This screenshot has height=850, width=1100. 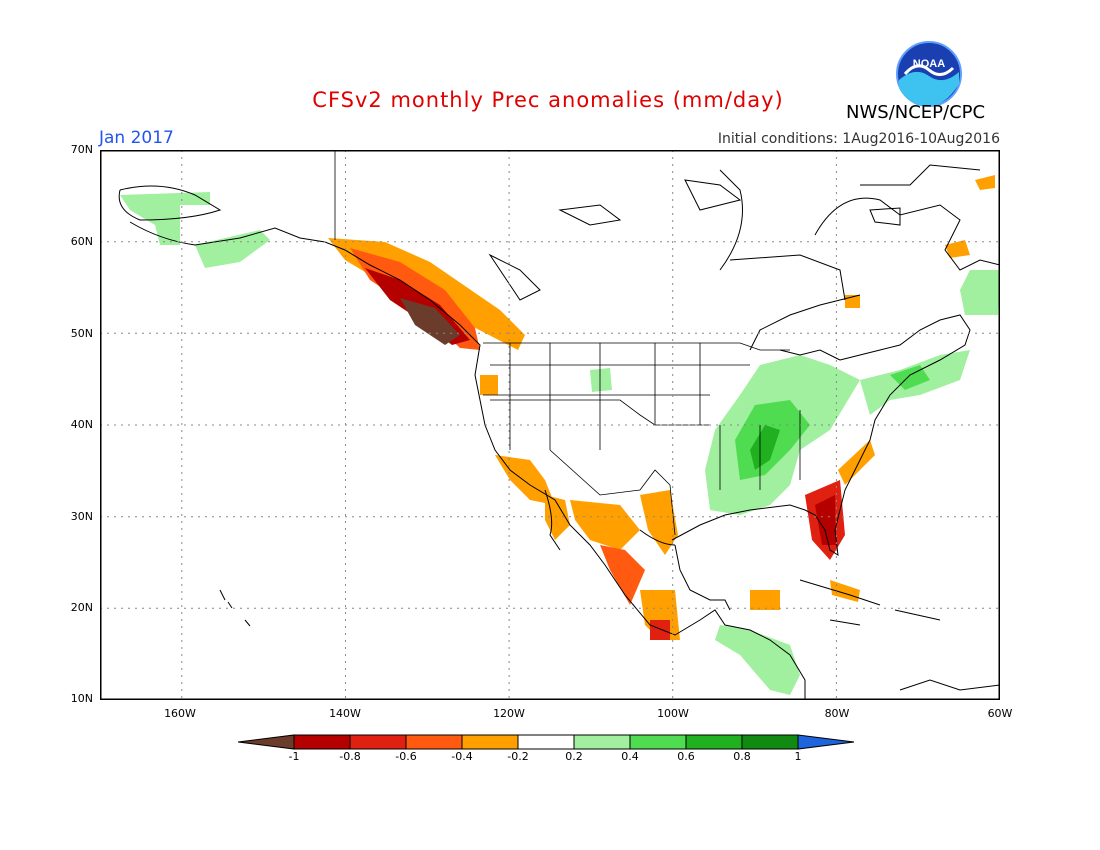 I want to click on colorbar-tick-label: 0.8, so click(x=742, y=756).